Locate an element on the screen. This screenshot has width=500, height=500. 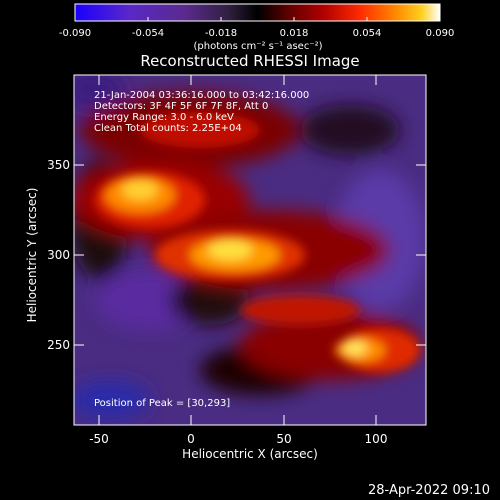
colorbar-tick-label: -0.090 is located at coordinates (75, 33).